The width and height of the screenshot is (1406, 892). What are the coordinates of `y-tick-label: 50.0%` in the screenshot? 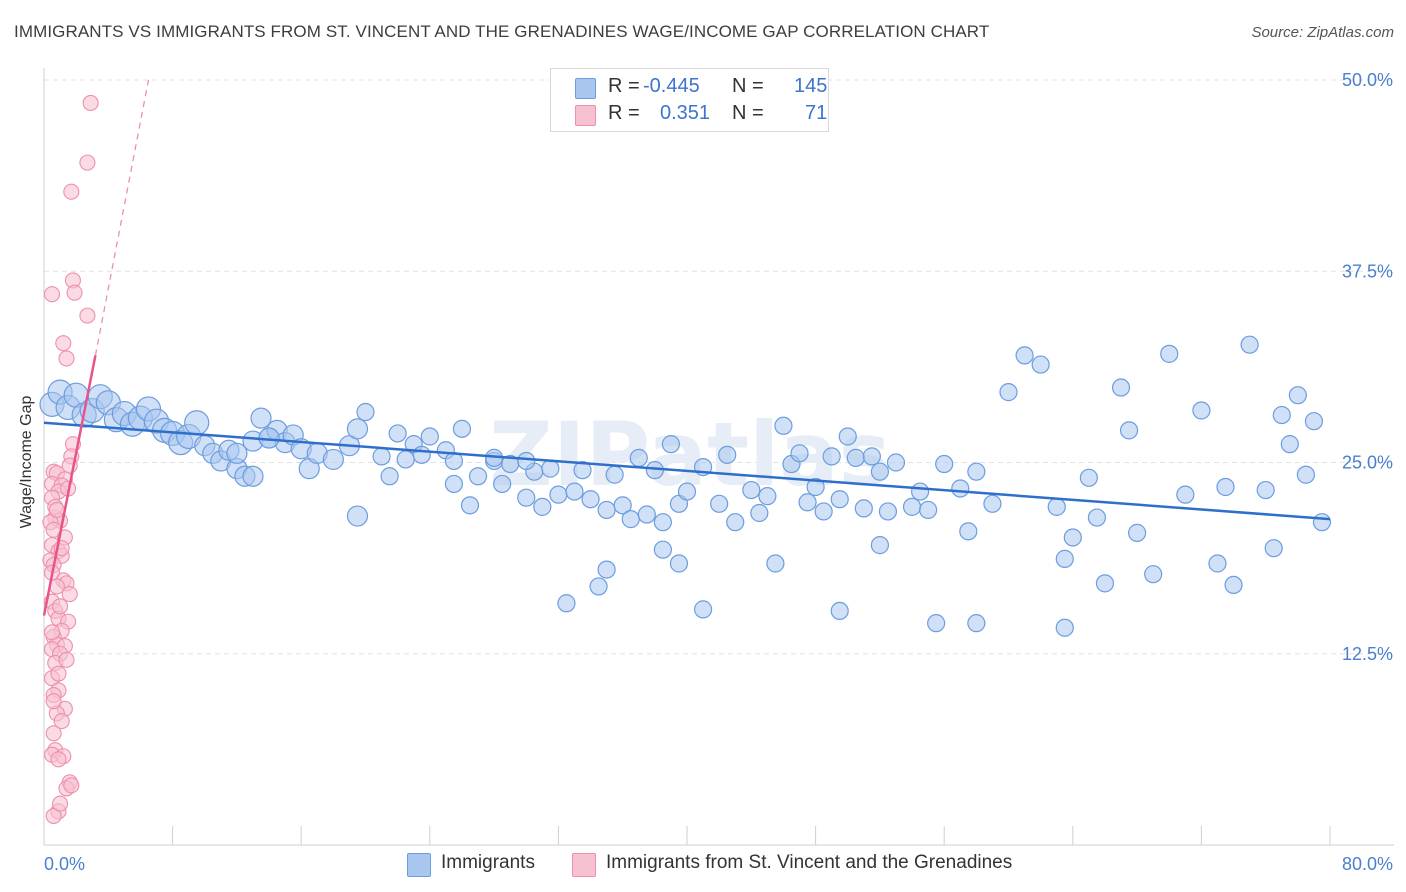 It's located at (1367, 80).